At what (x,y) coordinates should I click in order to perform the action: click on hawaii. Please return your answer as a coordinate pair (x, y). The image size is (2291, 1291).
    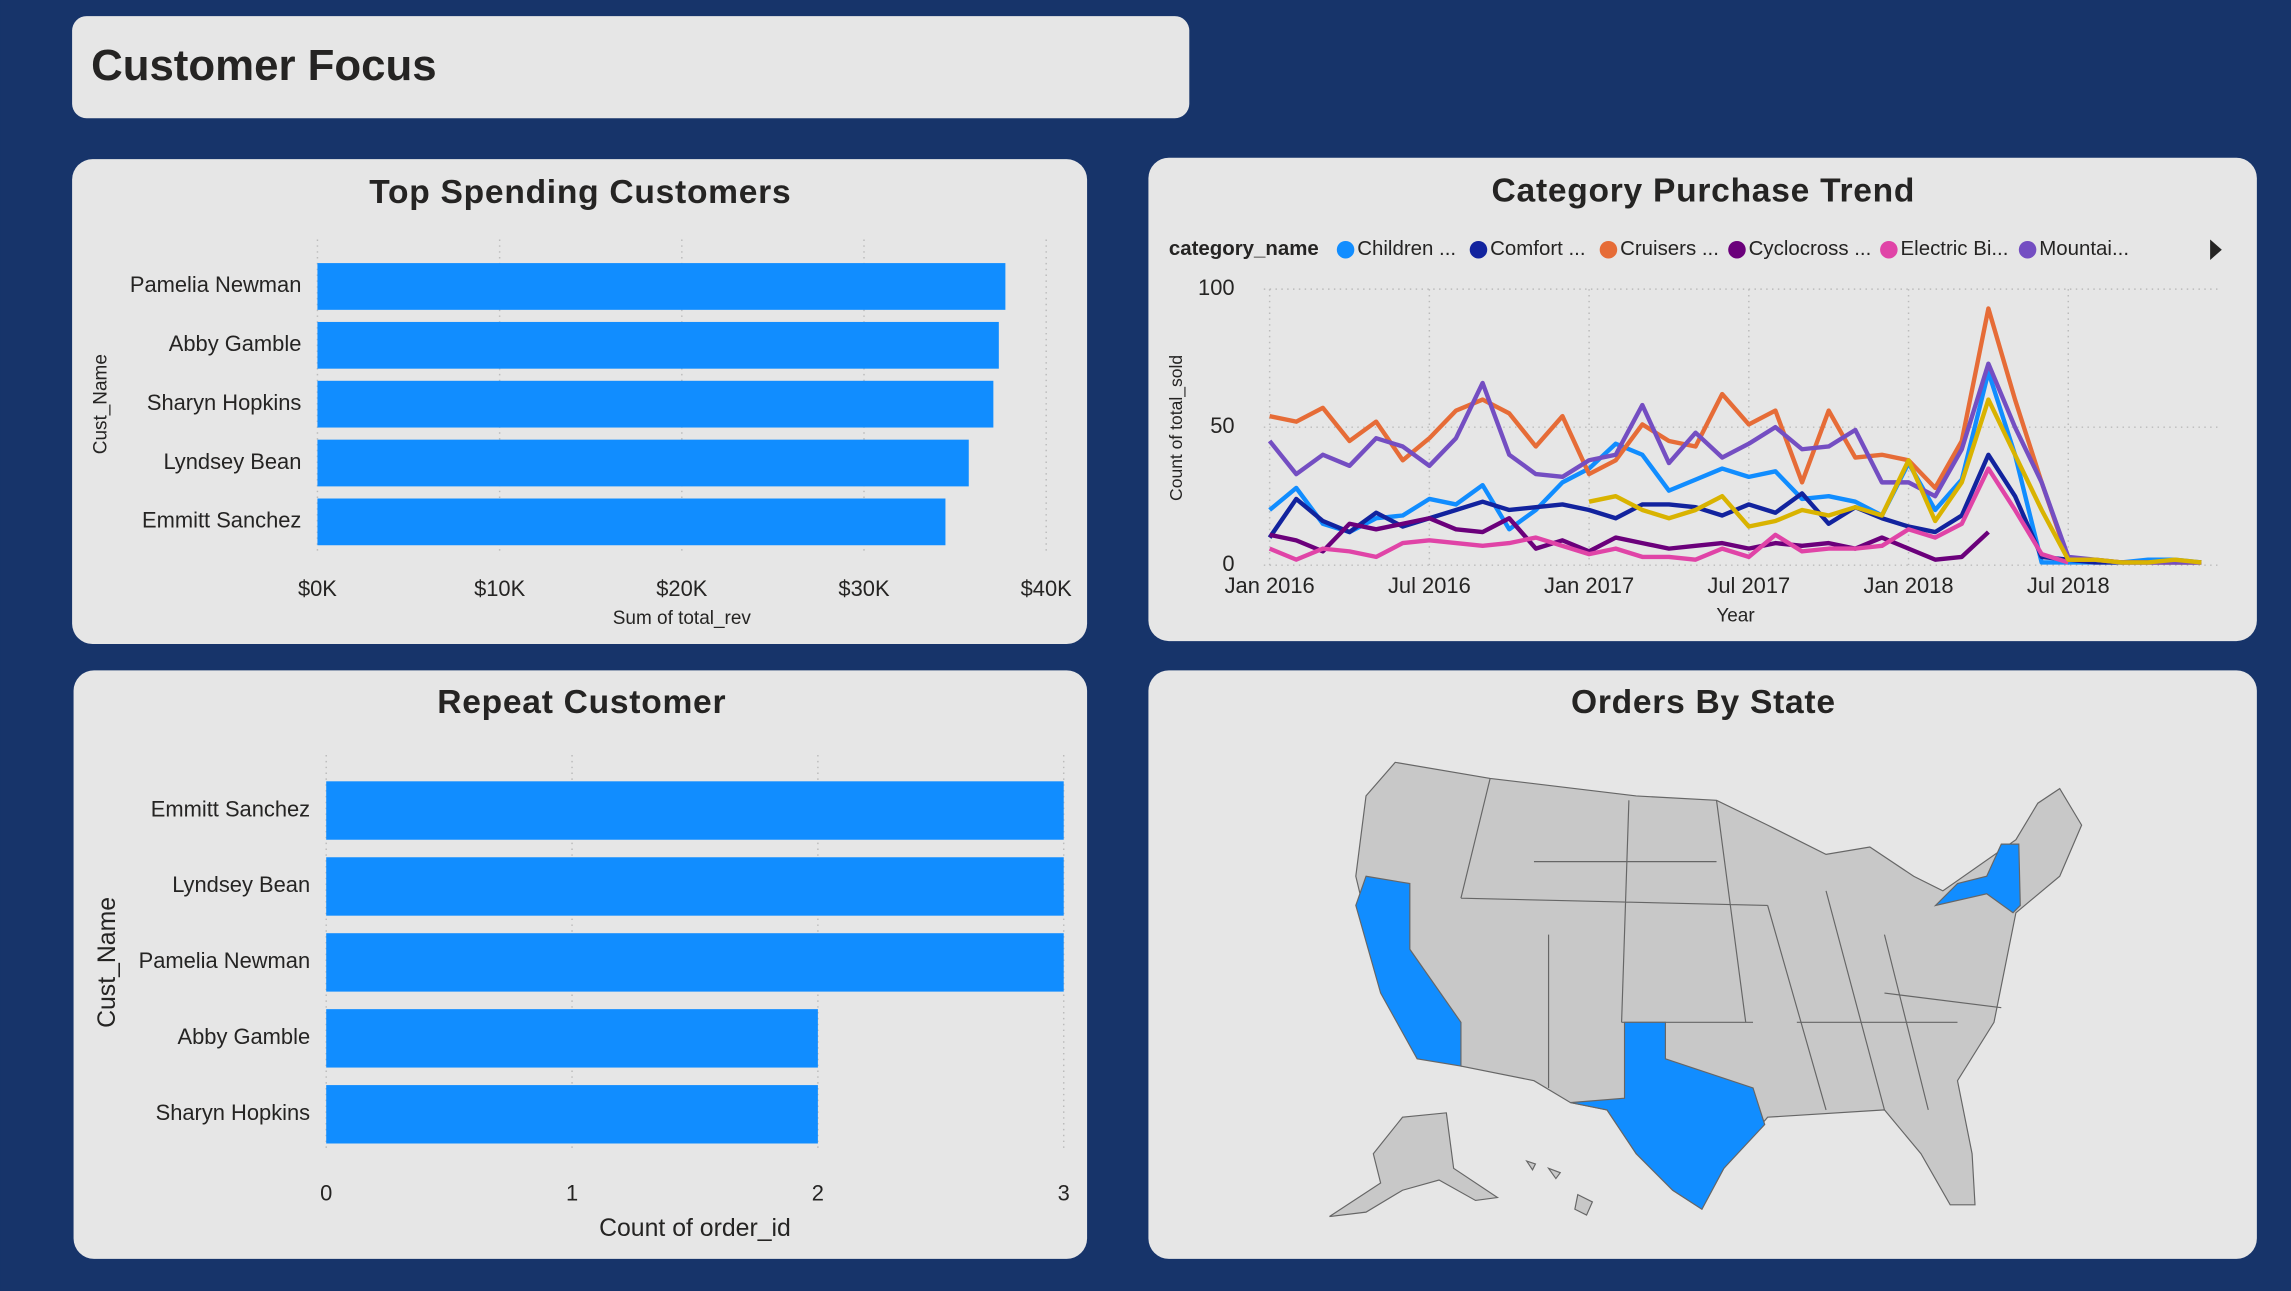
    Looking at the image, I should click on (1559, 1187).